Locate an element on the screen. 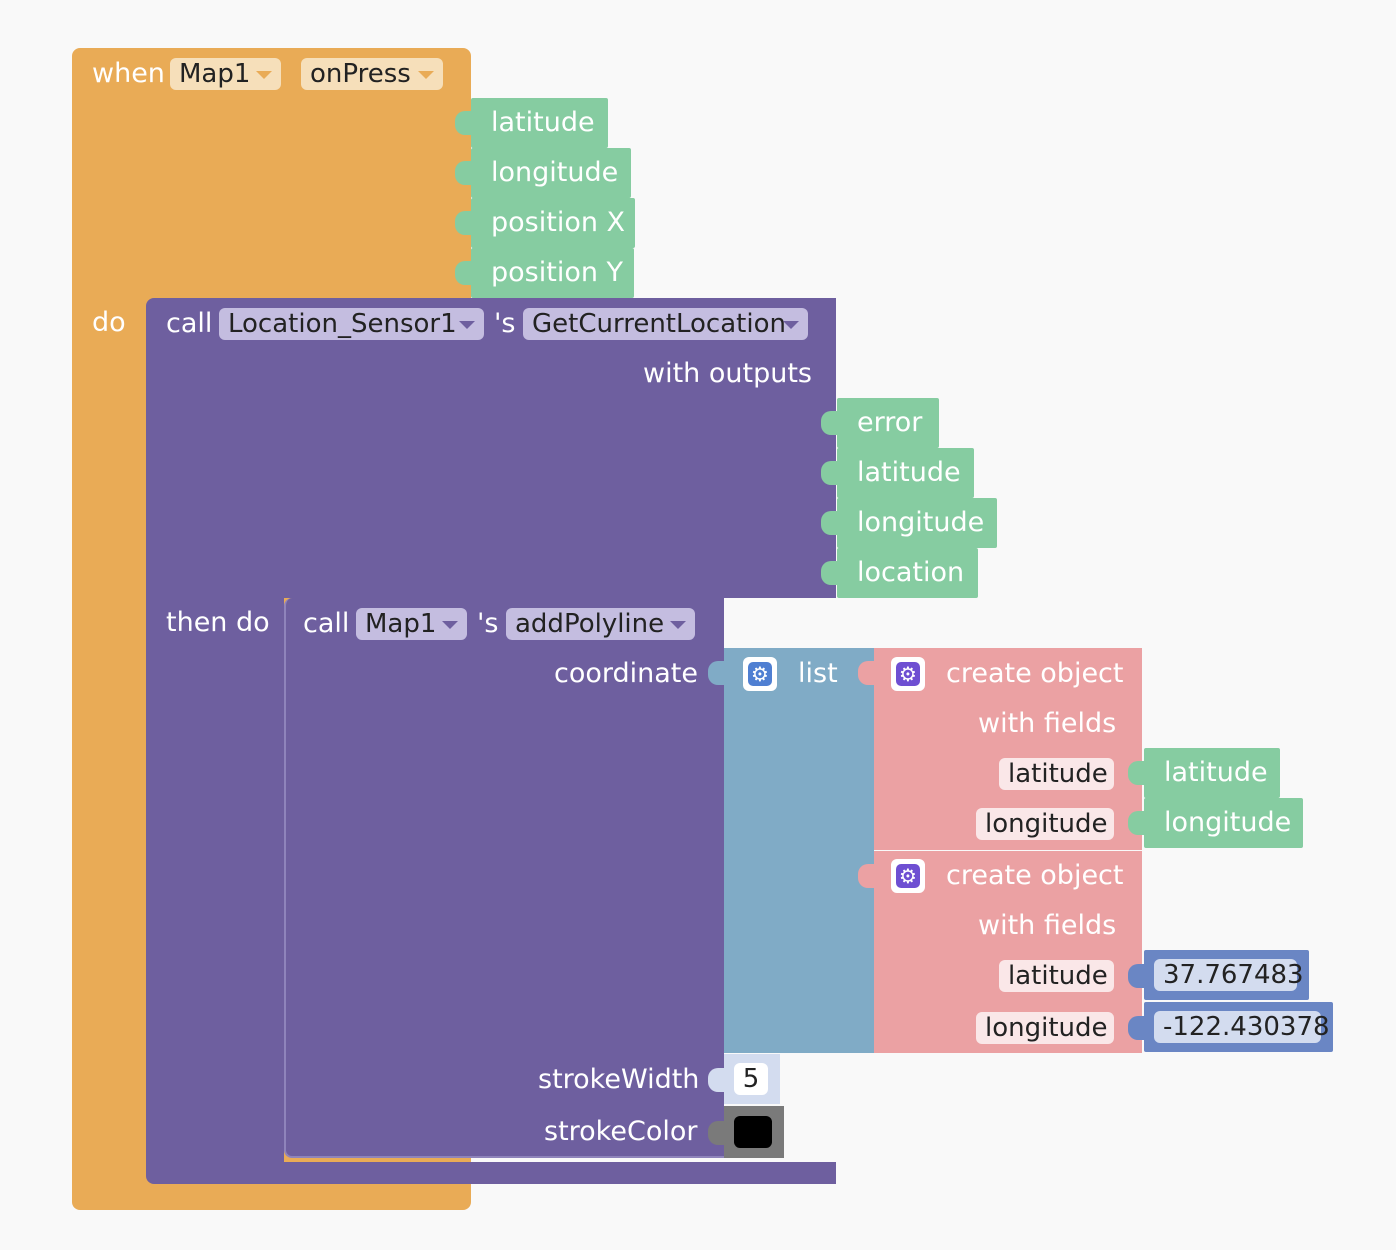 The height and width of the screenshot is (1250, 1396). stroke-color-label: strokeColor is located at coordinates (621, 1131).